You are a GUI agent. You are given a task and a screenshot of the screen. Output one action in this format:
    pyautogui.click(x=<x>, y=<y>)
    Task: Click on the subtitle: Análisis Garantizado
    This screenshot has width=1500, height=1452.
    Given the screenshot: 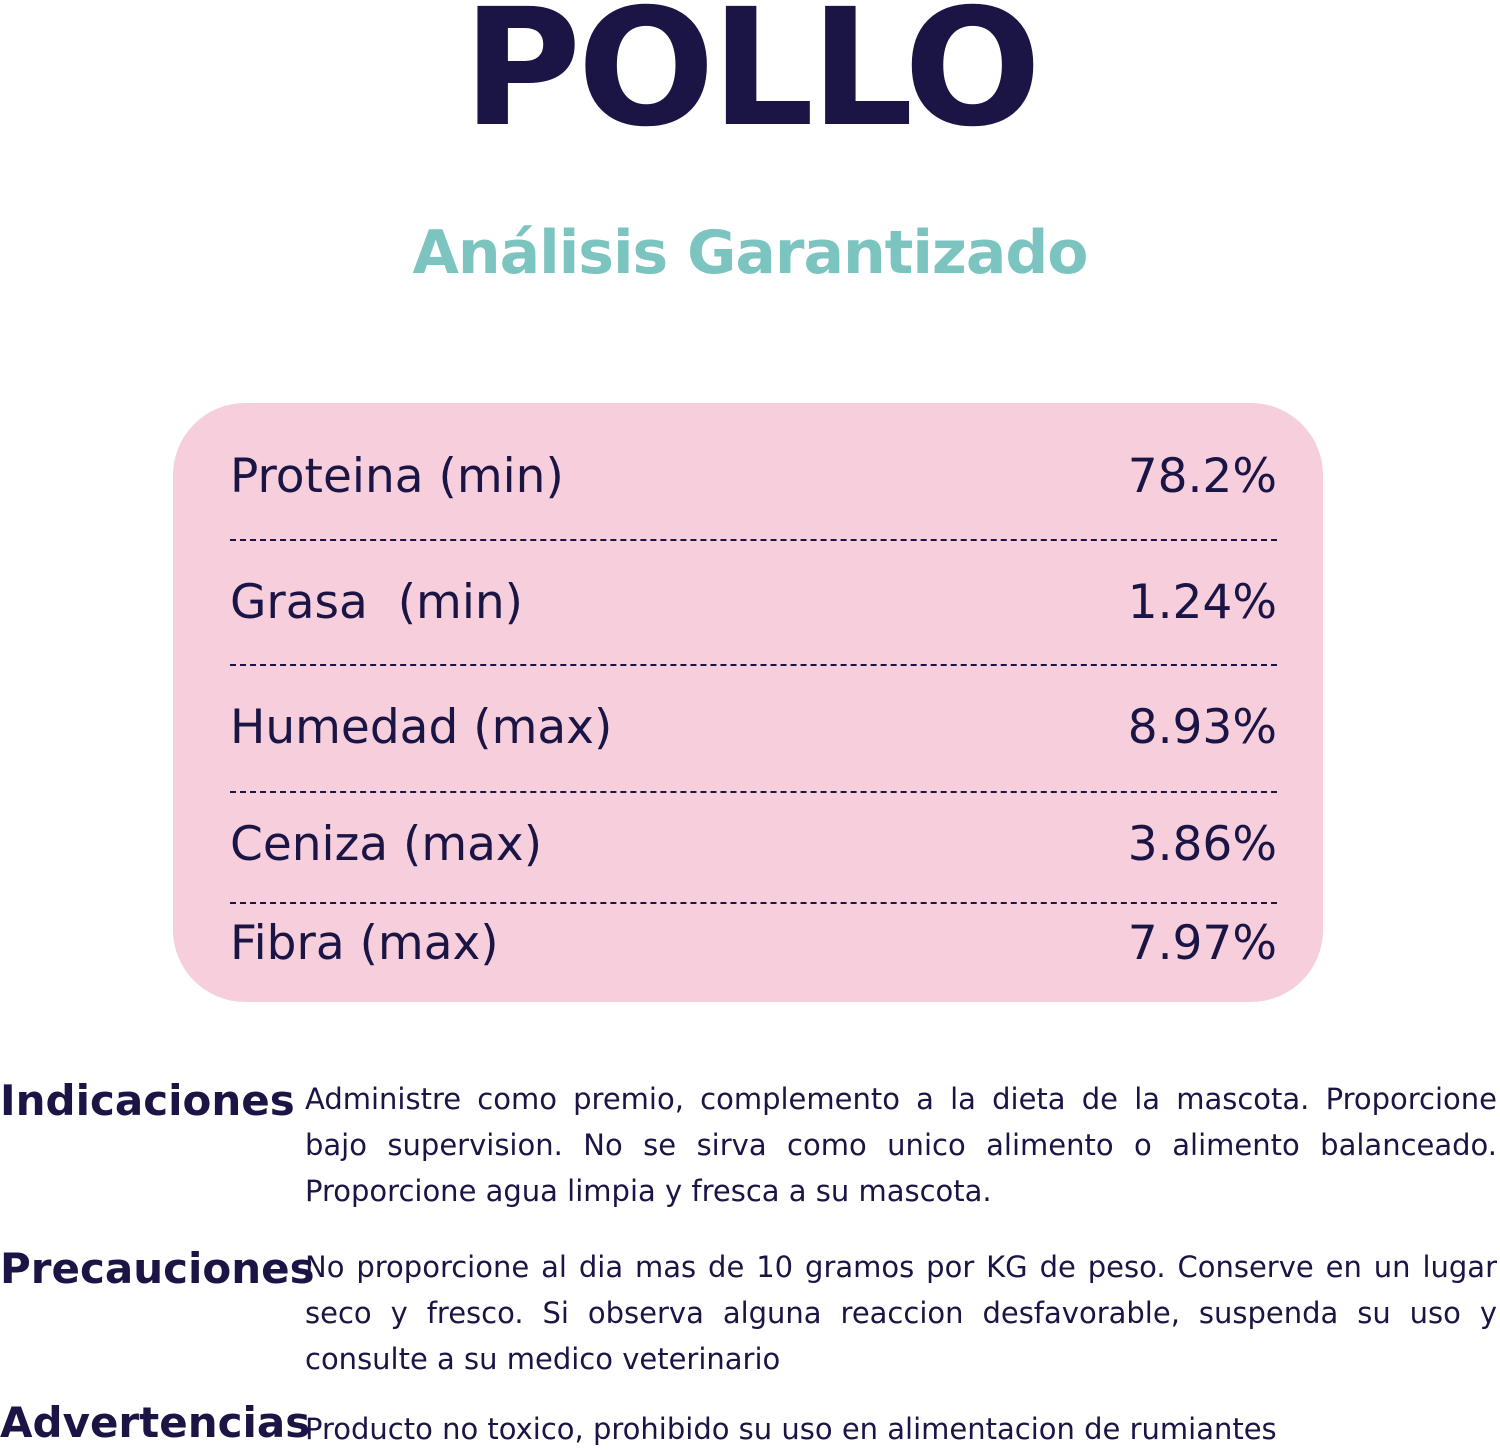 What is the action you would take?
    pyautogui.click(x=750, y=253)
    